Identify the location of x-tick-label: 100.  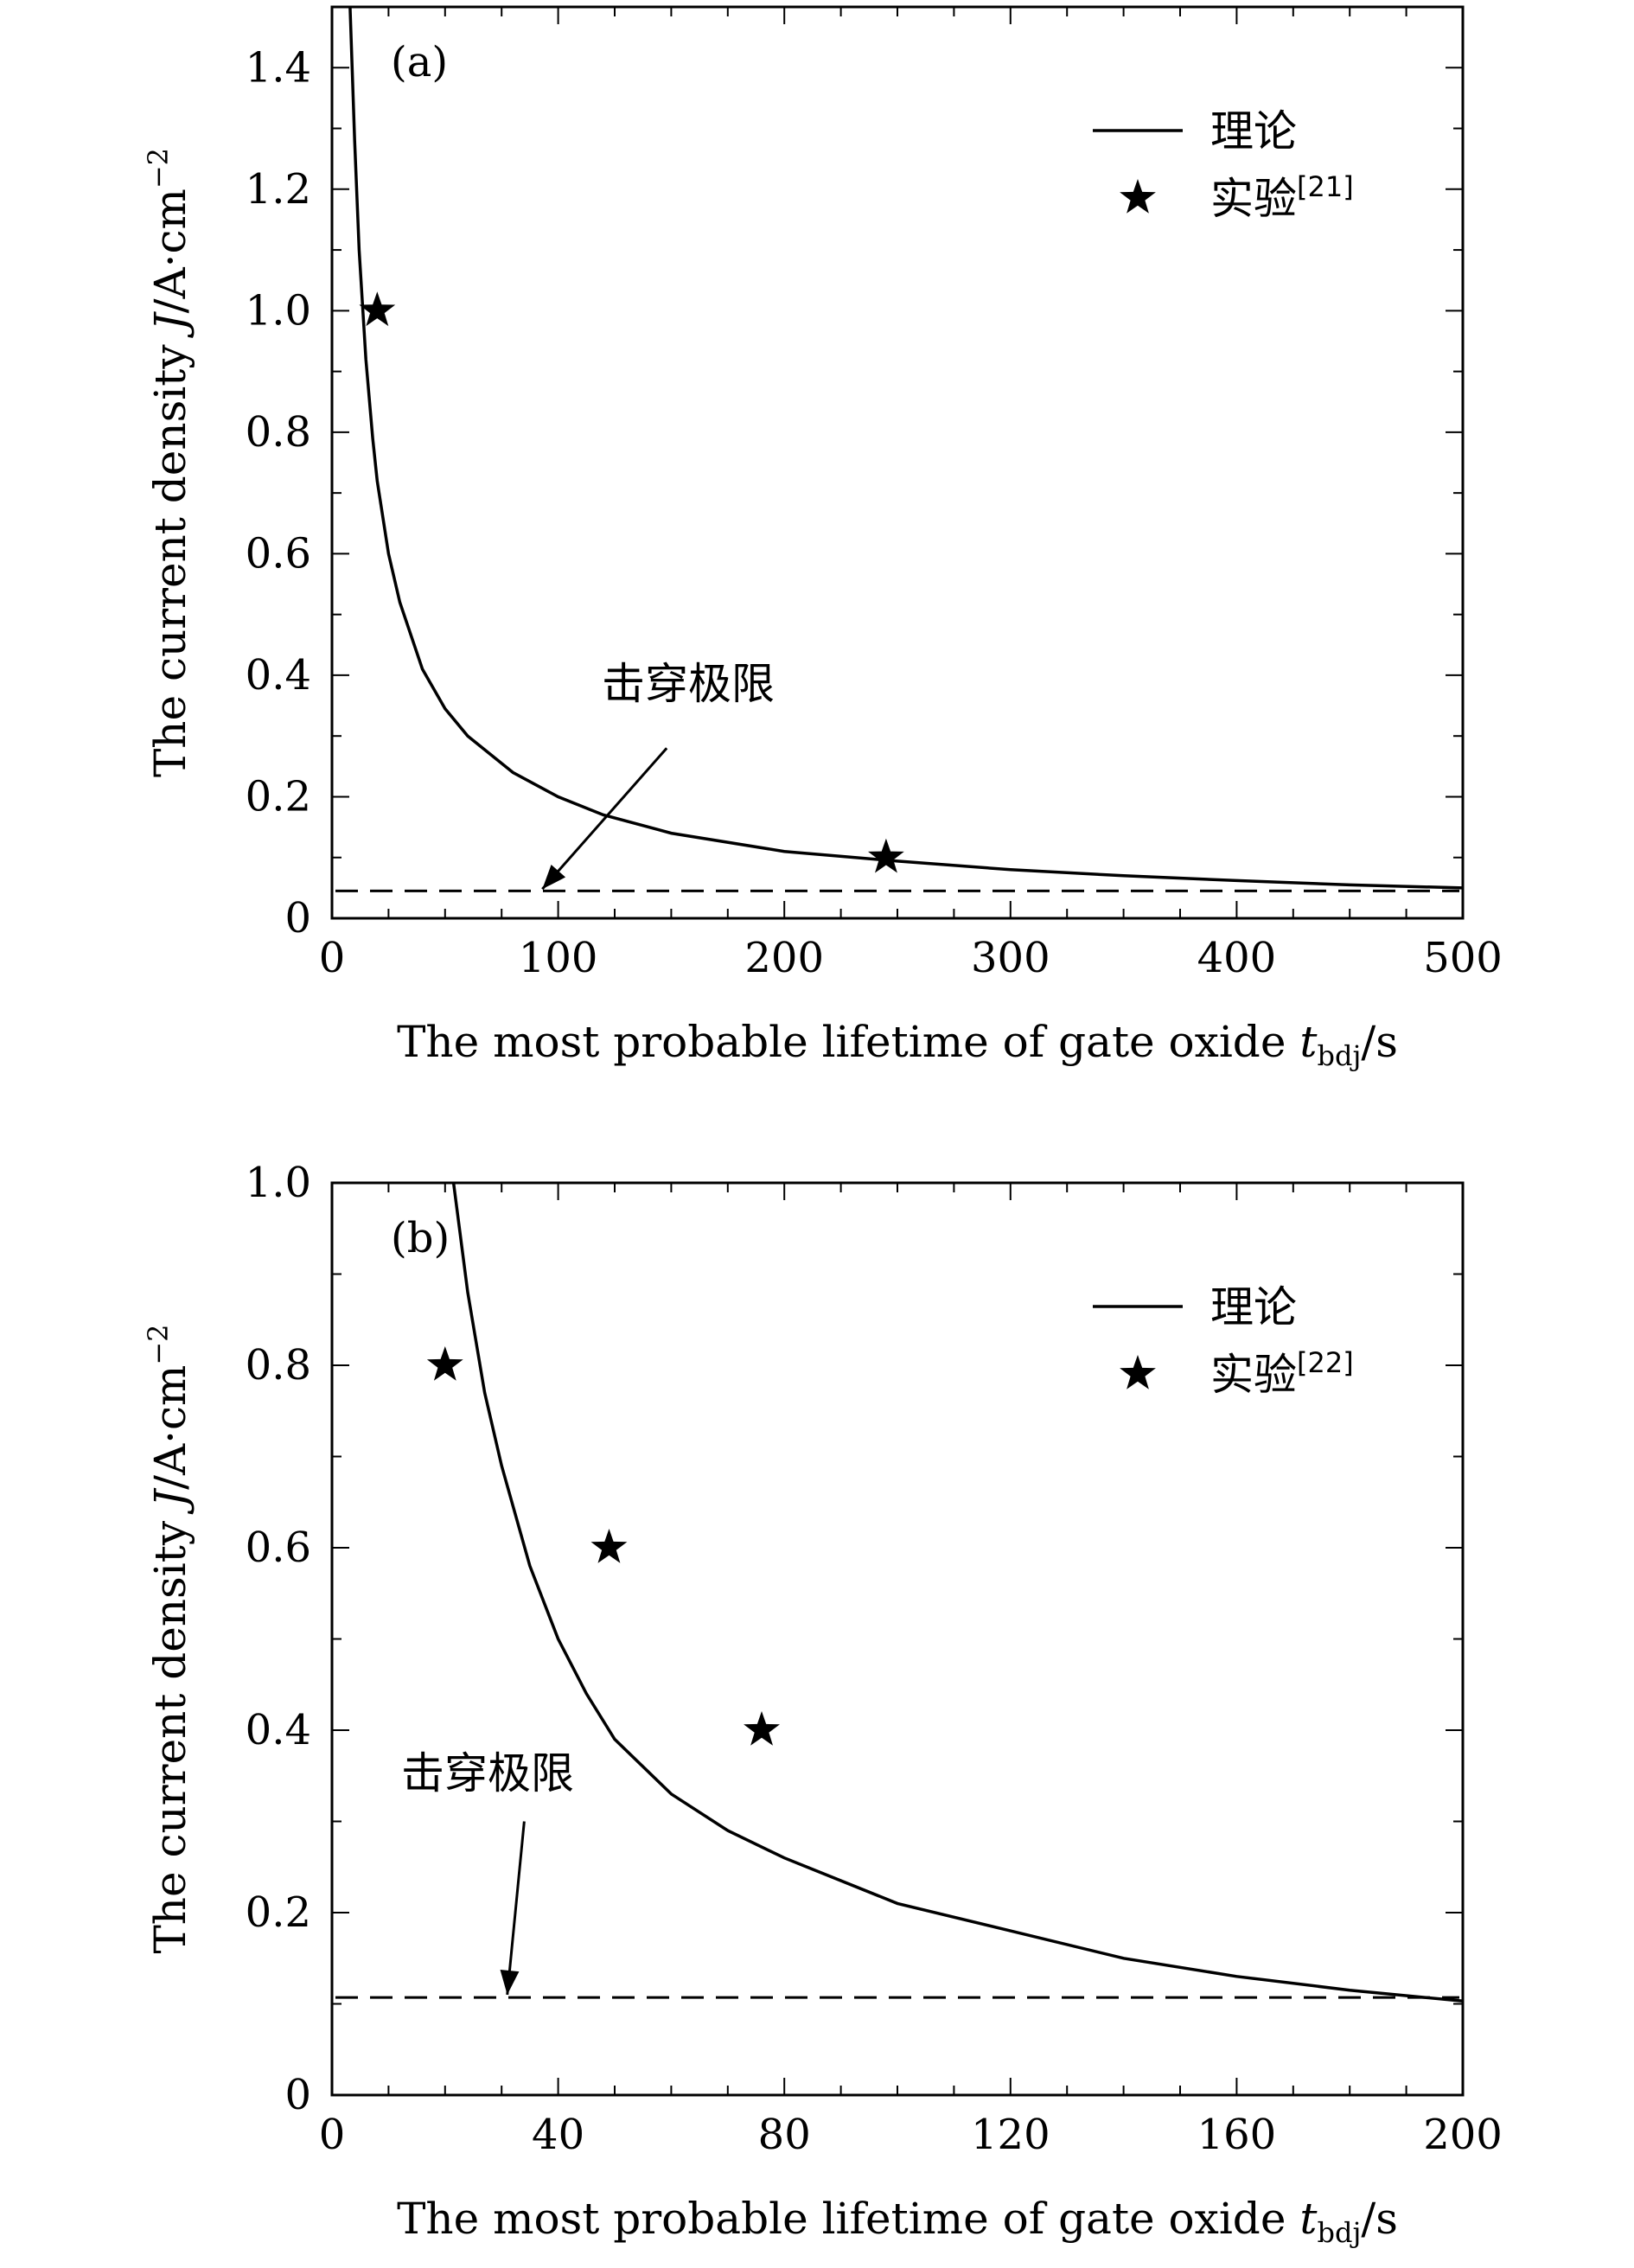
(558, 958).